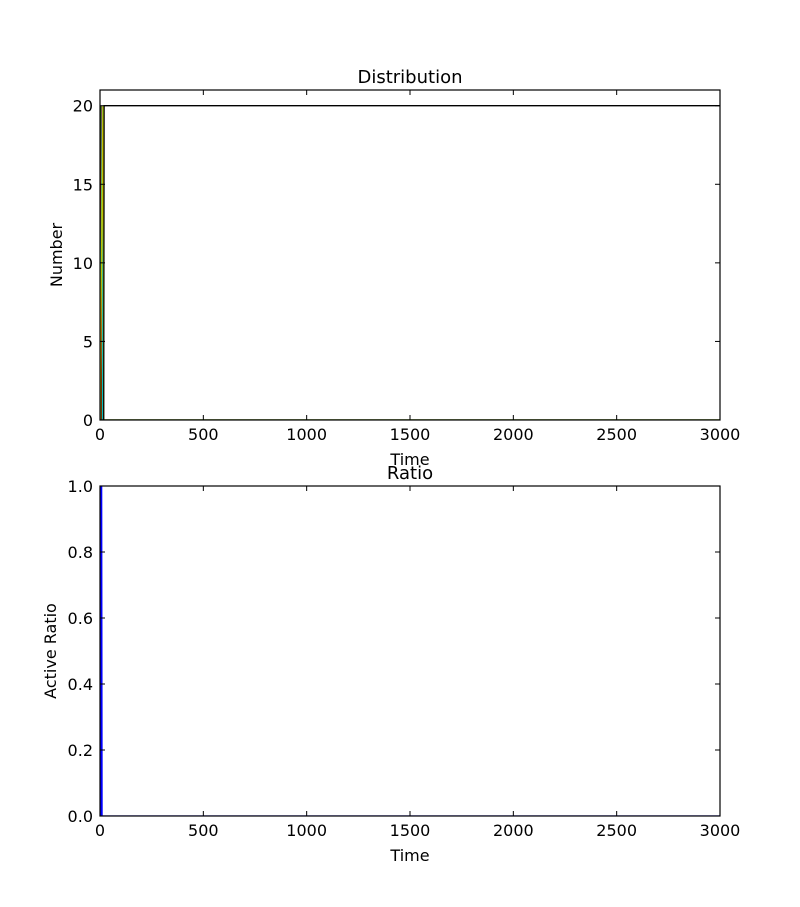  Describe the element at coordinates (409, 77) in the screenshot. I see `chart-title: Distribution` at that location.